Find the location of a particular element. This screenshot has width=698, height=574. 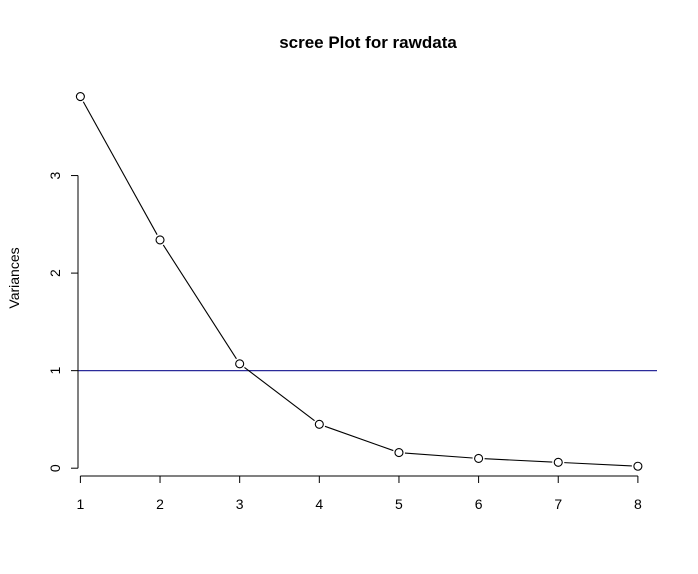

x-tick-label-7: 7 is located at coordinates (558, 504).